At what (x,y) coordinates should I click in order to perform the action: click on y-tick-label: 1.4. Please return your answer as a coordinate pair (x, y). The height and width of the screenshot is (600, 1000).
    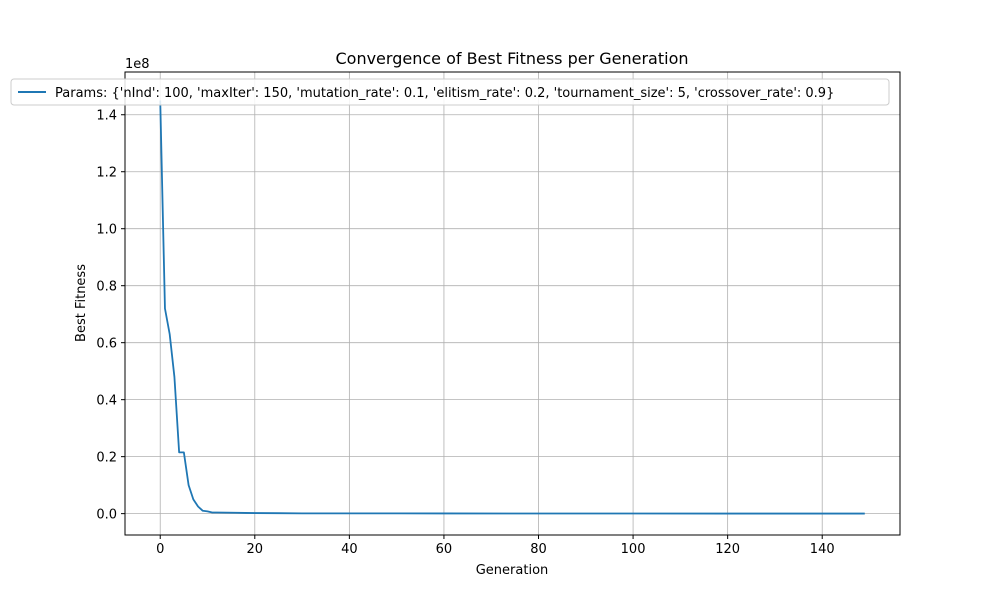
    Looking at the image, I should click on (106, 116).